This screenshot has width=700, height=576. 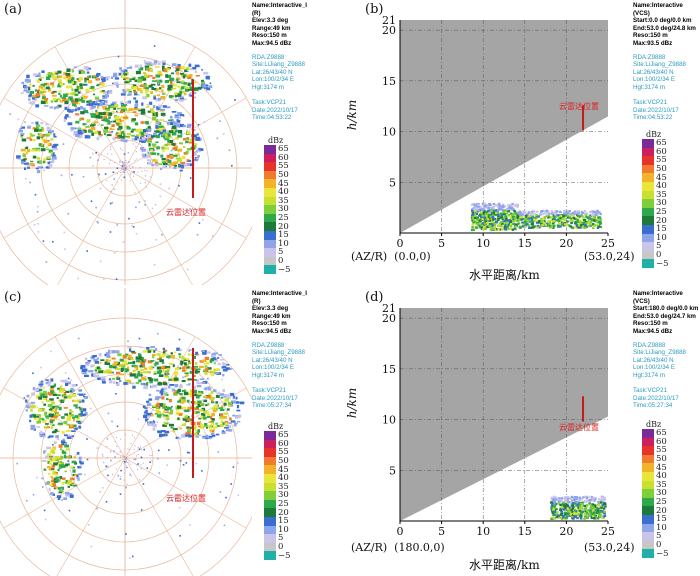 What do you see at coordinates (352, 403) in the screenshot?
I see `y-axis-label: h/km` at bounding box center [352, 403].